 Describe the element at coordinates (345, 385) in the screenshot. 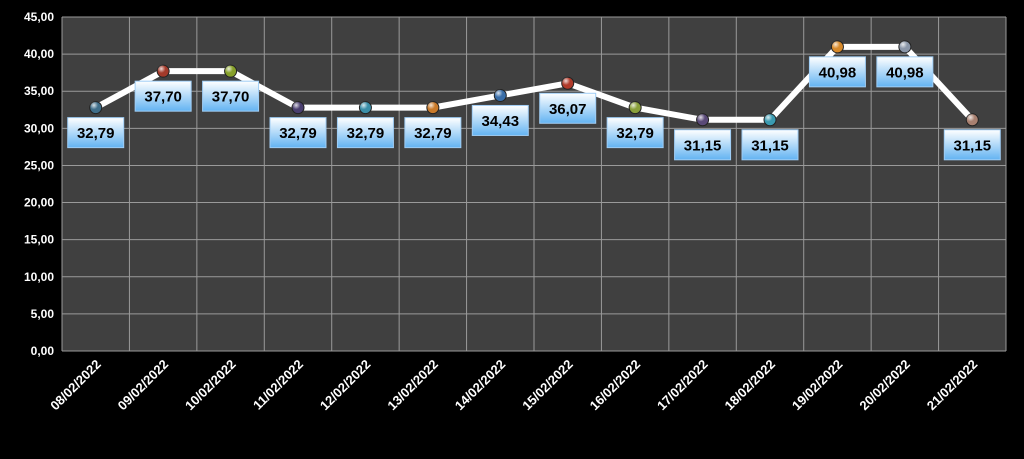

I see `x-tick-label: 12/02/2022` at that location.